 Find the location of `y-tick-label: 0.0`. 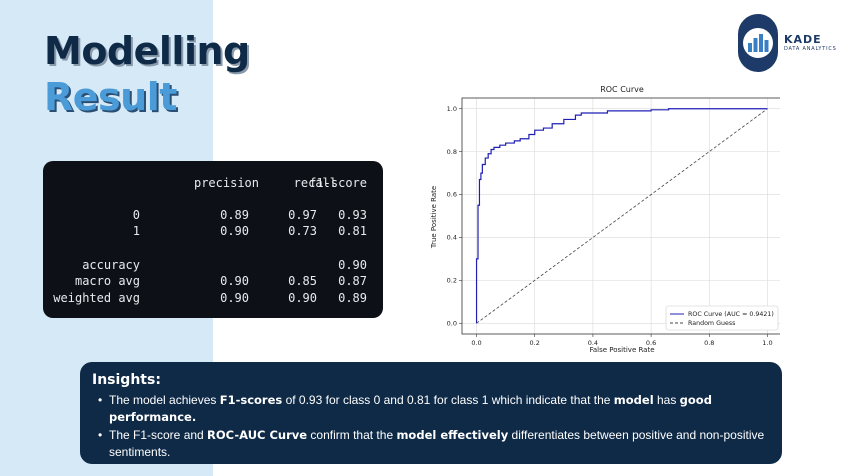

y-tick-label: 0.0 is located at coordinates (452, 323).